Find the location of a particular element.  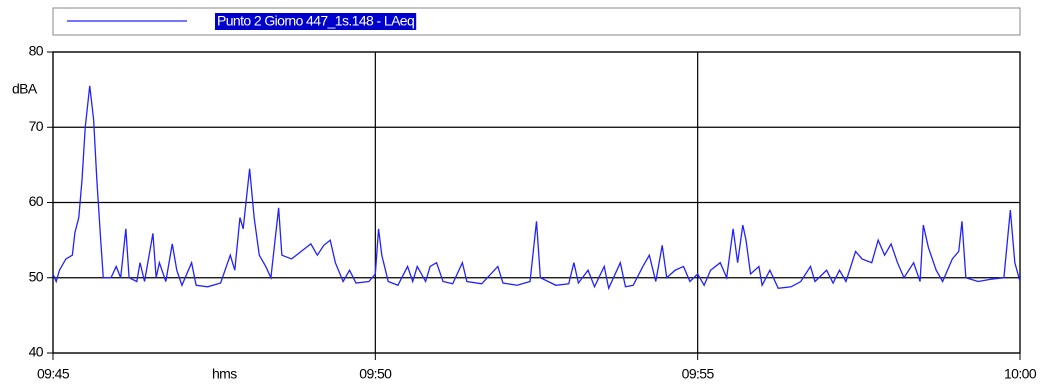

legend-highlight is located at coordinates (316, 21).